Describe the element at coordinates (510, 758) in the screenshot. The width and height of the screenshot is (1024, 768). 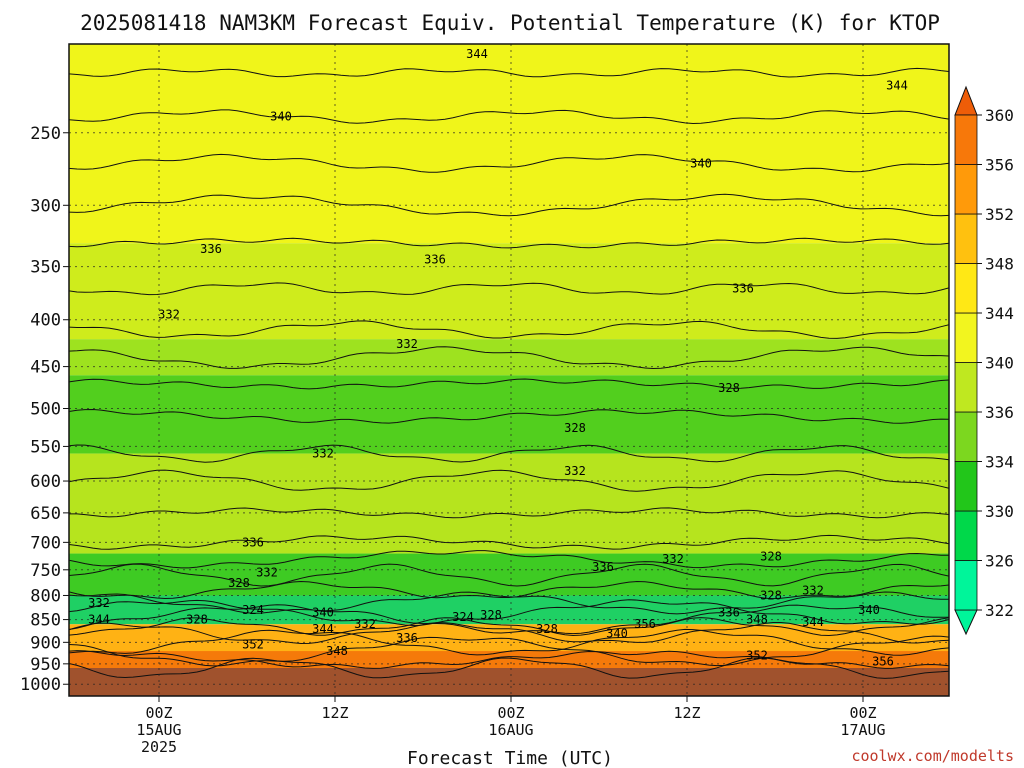
I see `x-axis-title: Forecast Time (UTC)` at that location.